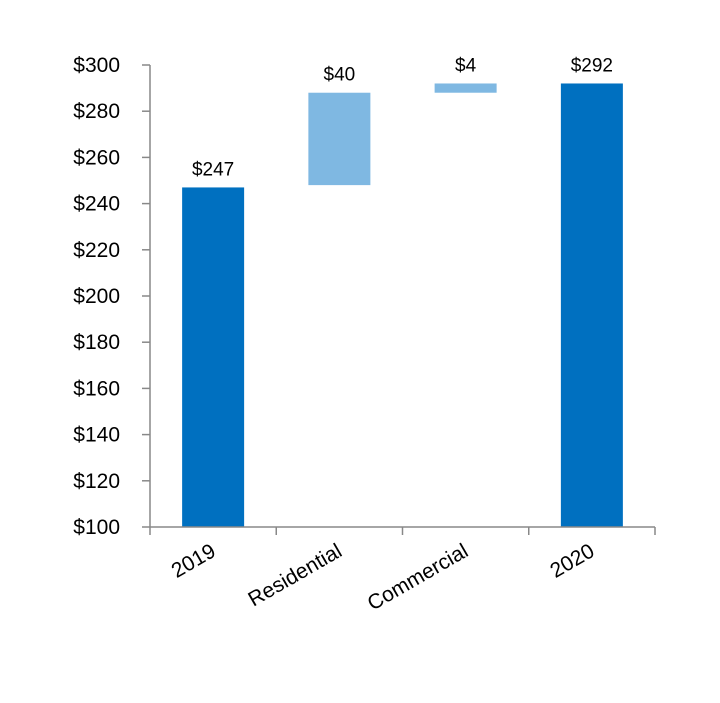  I want to click on bar-commercial, so click(465, 88).